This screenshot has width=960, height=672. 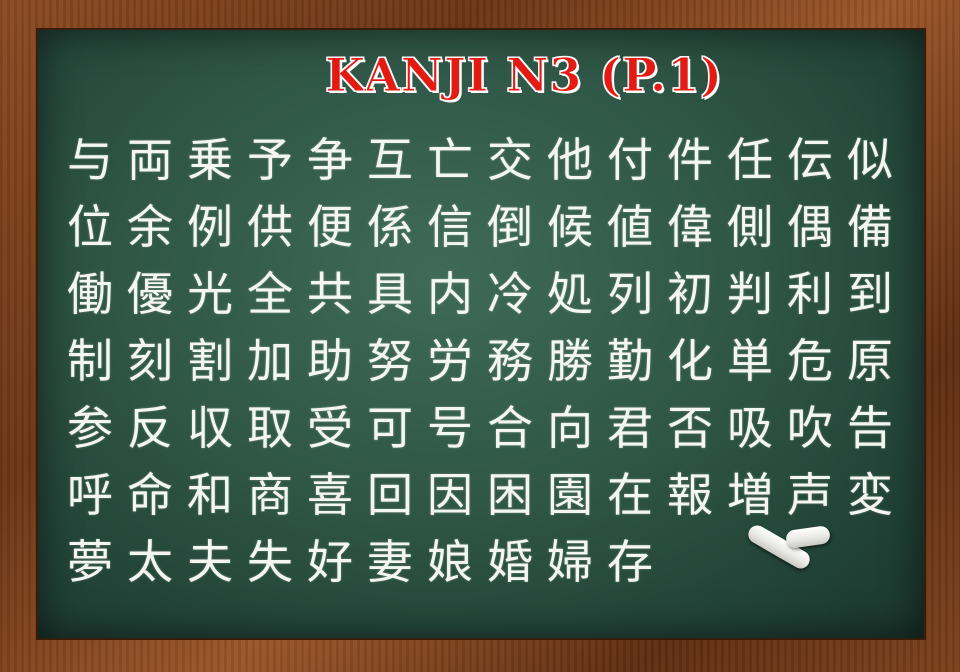 I want to click on kanji-character: 予, so click(x=270, y=160).